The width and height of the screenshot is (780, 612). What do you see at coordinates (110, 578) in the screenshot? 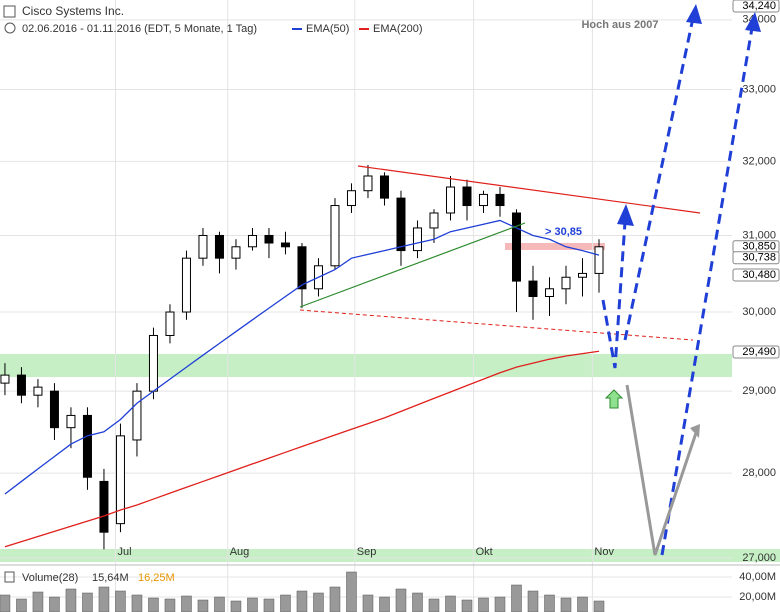
I see `volume-last: 15,64M` at bounding box center [110, 578].